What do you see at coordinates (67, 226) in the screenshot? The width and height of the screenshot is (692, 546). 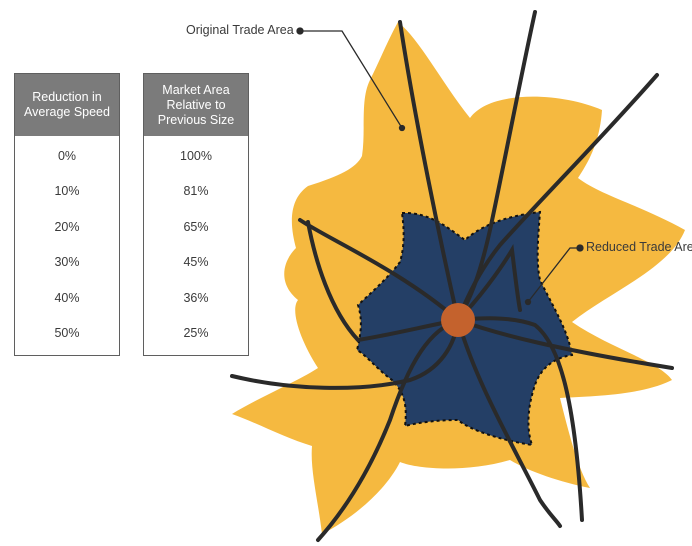 I see `speed-reduction-cell: 20%` at bounding box center [67, 226].